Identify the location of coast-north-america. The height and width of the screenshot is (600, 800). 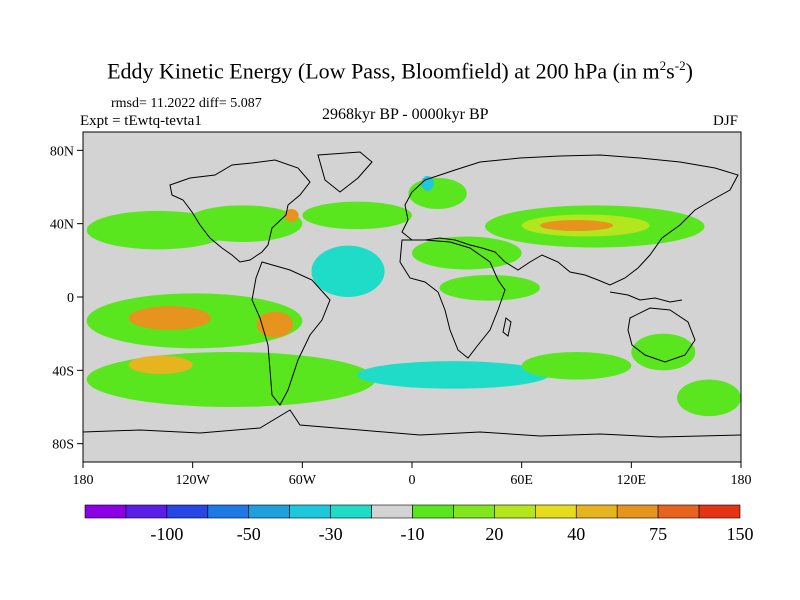
(240, 211).